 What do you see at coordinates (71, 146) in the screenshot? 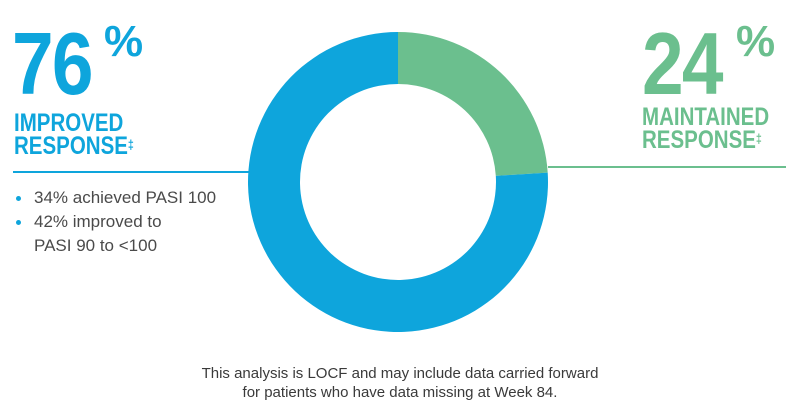
I see `improved-label-line2: RESPONSE` at bounding box center [71, 146].